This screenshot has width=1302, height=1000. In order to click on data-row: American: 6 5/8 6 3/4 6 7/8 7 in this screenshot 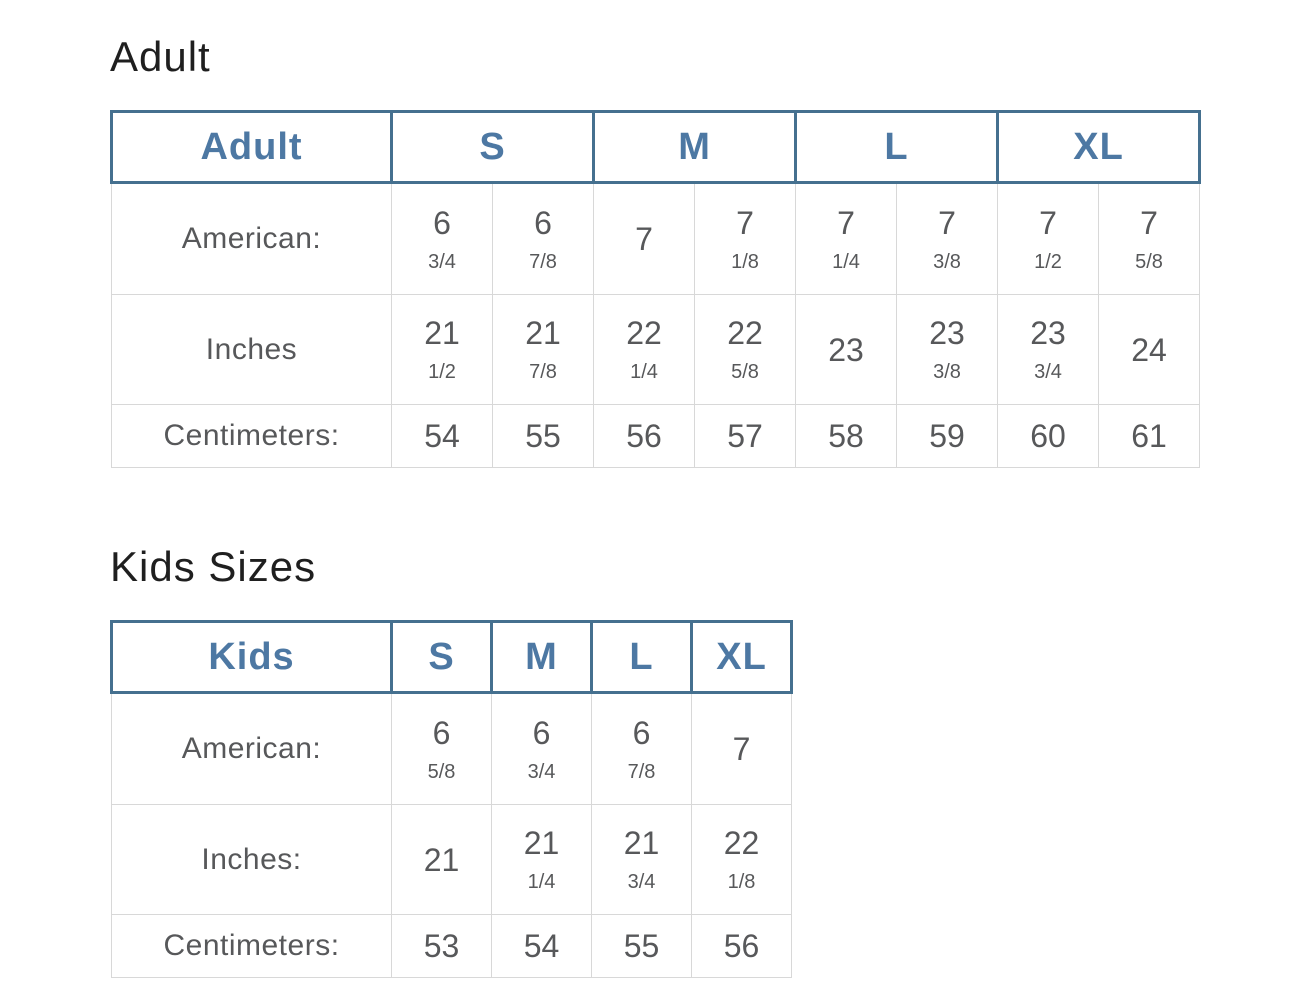, I will do `click(451, 748)`.